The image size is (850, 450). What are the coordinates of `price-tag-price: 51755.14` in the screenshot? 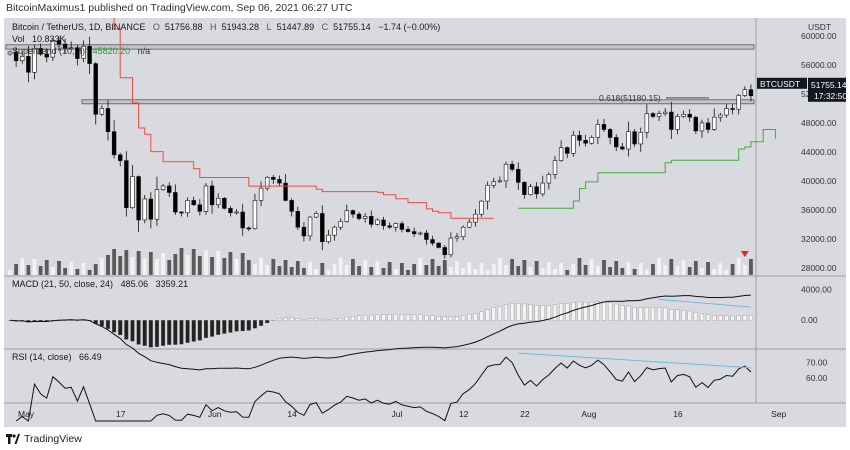 It's located at (828, 85).